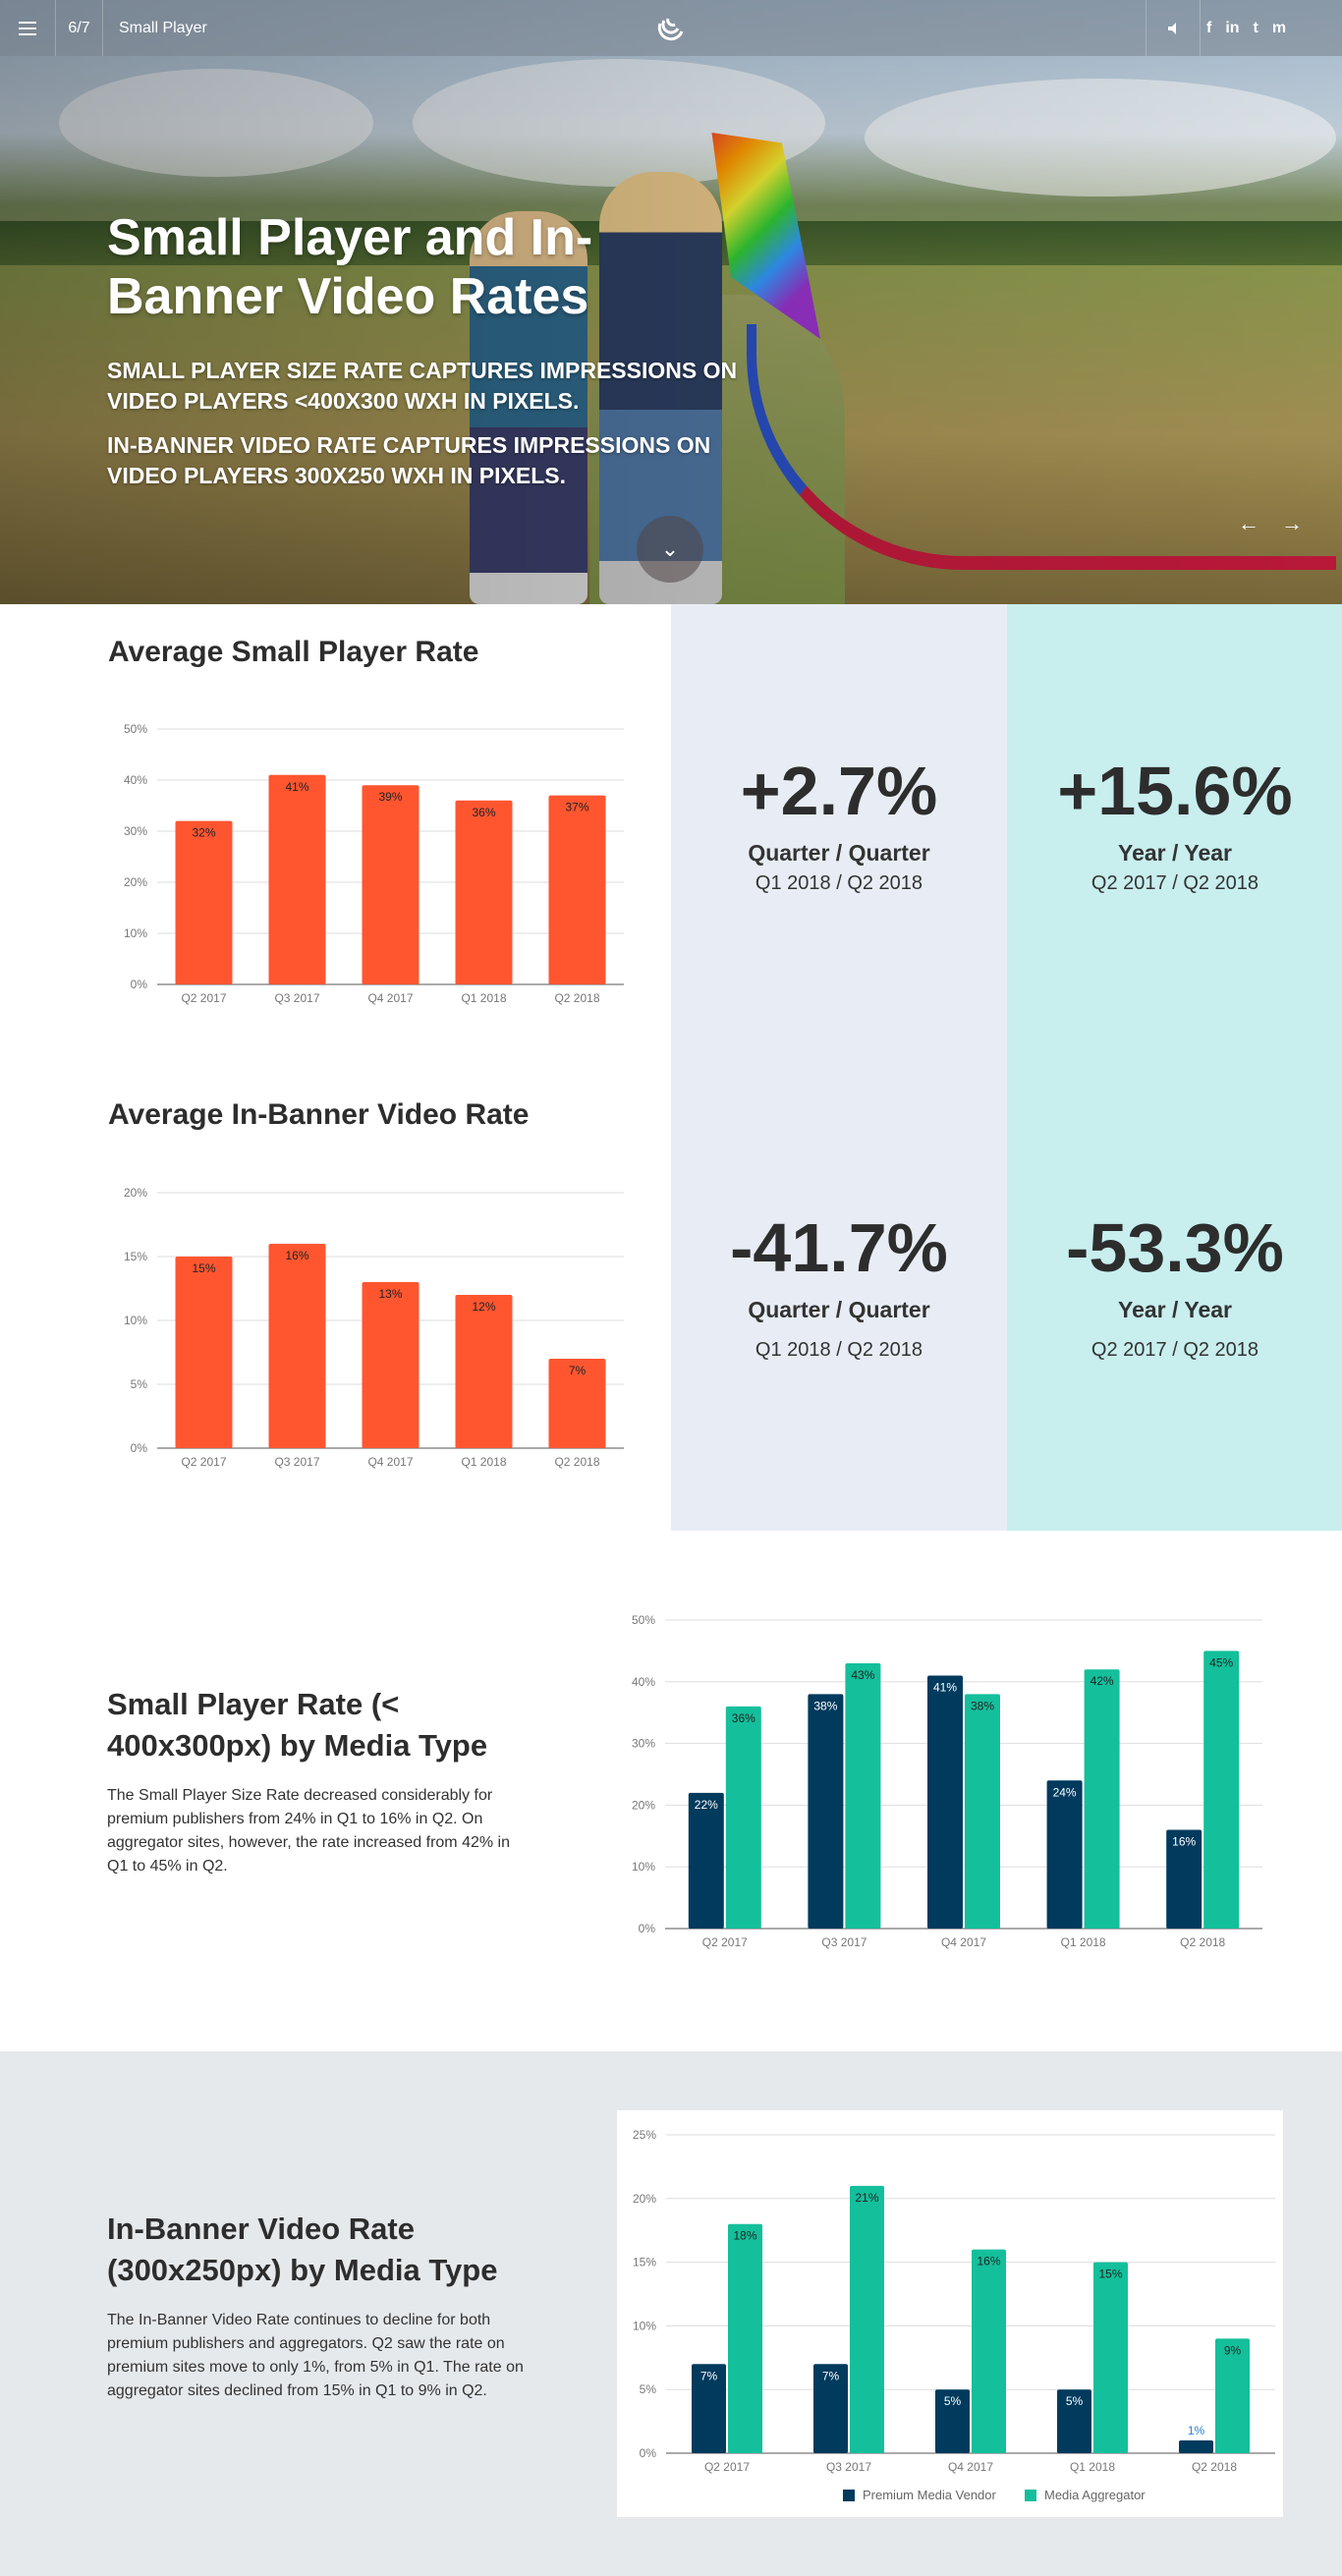  What do you see at coordinates (1246, 28) in the screenshot?
I see `social-links: f in t m` at bounding box center [1246, 28].